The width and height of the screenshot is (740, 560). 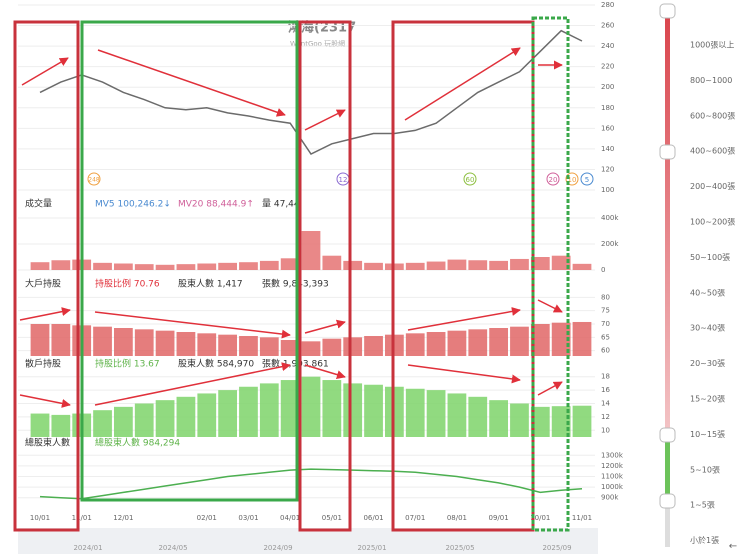 I want to click on y-tick-label: 100, so click(x=607, y=190).